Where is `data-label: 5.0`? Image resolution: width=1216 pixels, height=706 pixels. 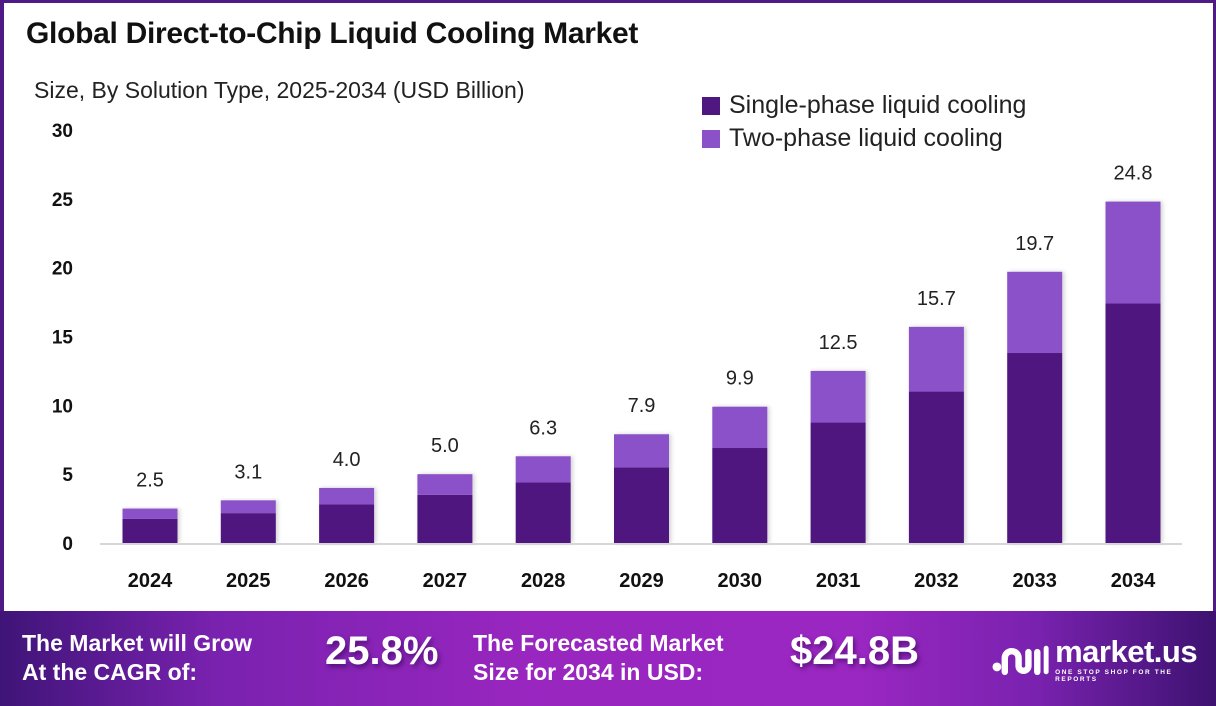 data-label: 5.0 is located at coordinates (445, 446).